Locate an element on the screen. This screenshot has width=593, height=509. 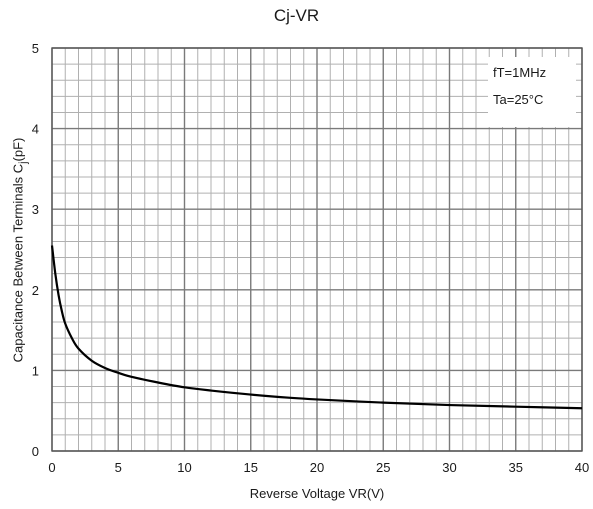
x-tick-label: 5 is located at coordinates (118, 467).